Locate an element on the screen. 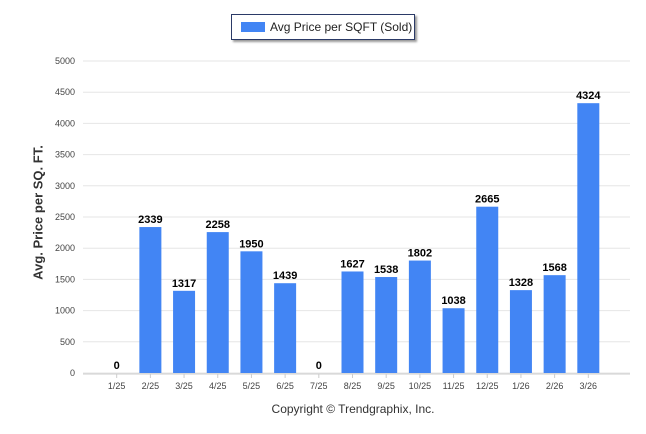  x-tick-label: 2/25 is located at coordinates (151, 386).